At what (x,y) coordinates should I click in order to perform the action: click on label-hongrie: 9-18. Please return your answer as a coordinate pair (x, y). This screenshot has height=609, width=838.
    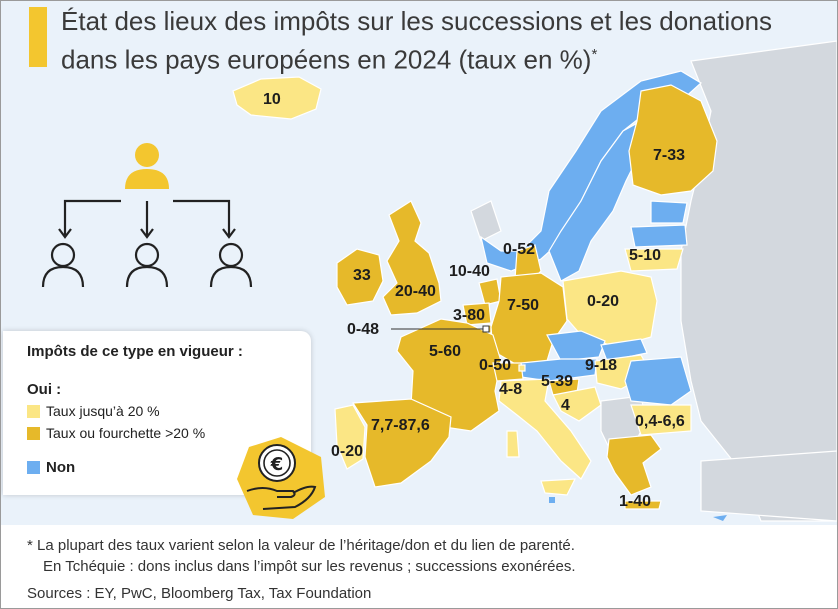
    Looking at the image, I should click on (601, 365).